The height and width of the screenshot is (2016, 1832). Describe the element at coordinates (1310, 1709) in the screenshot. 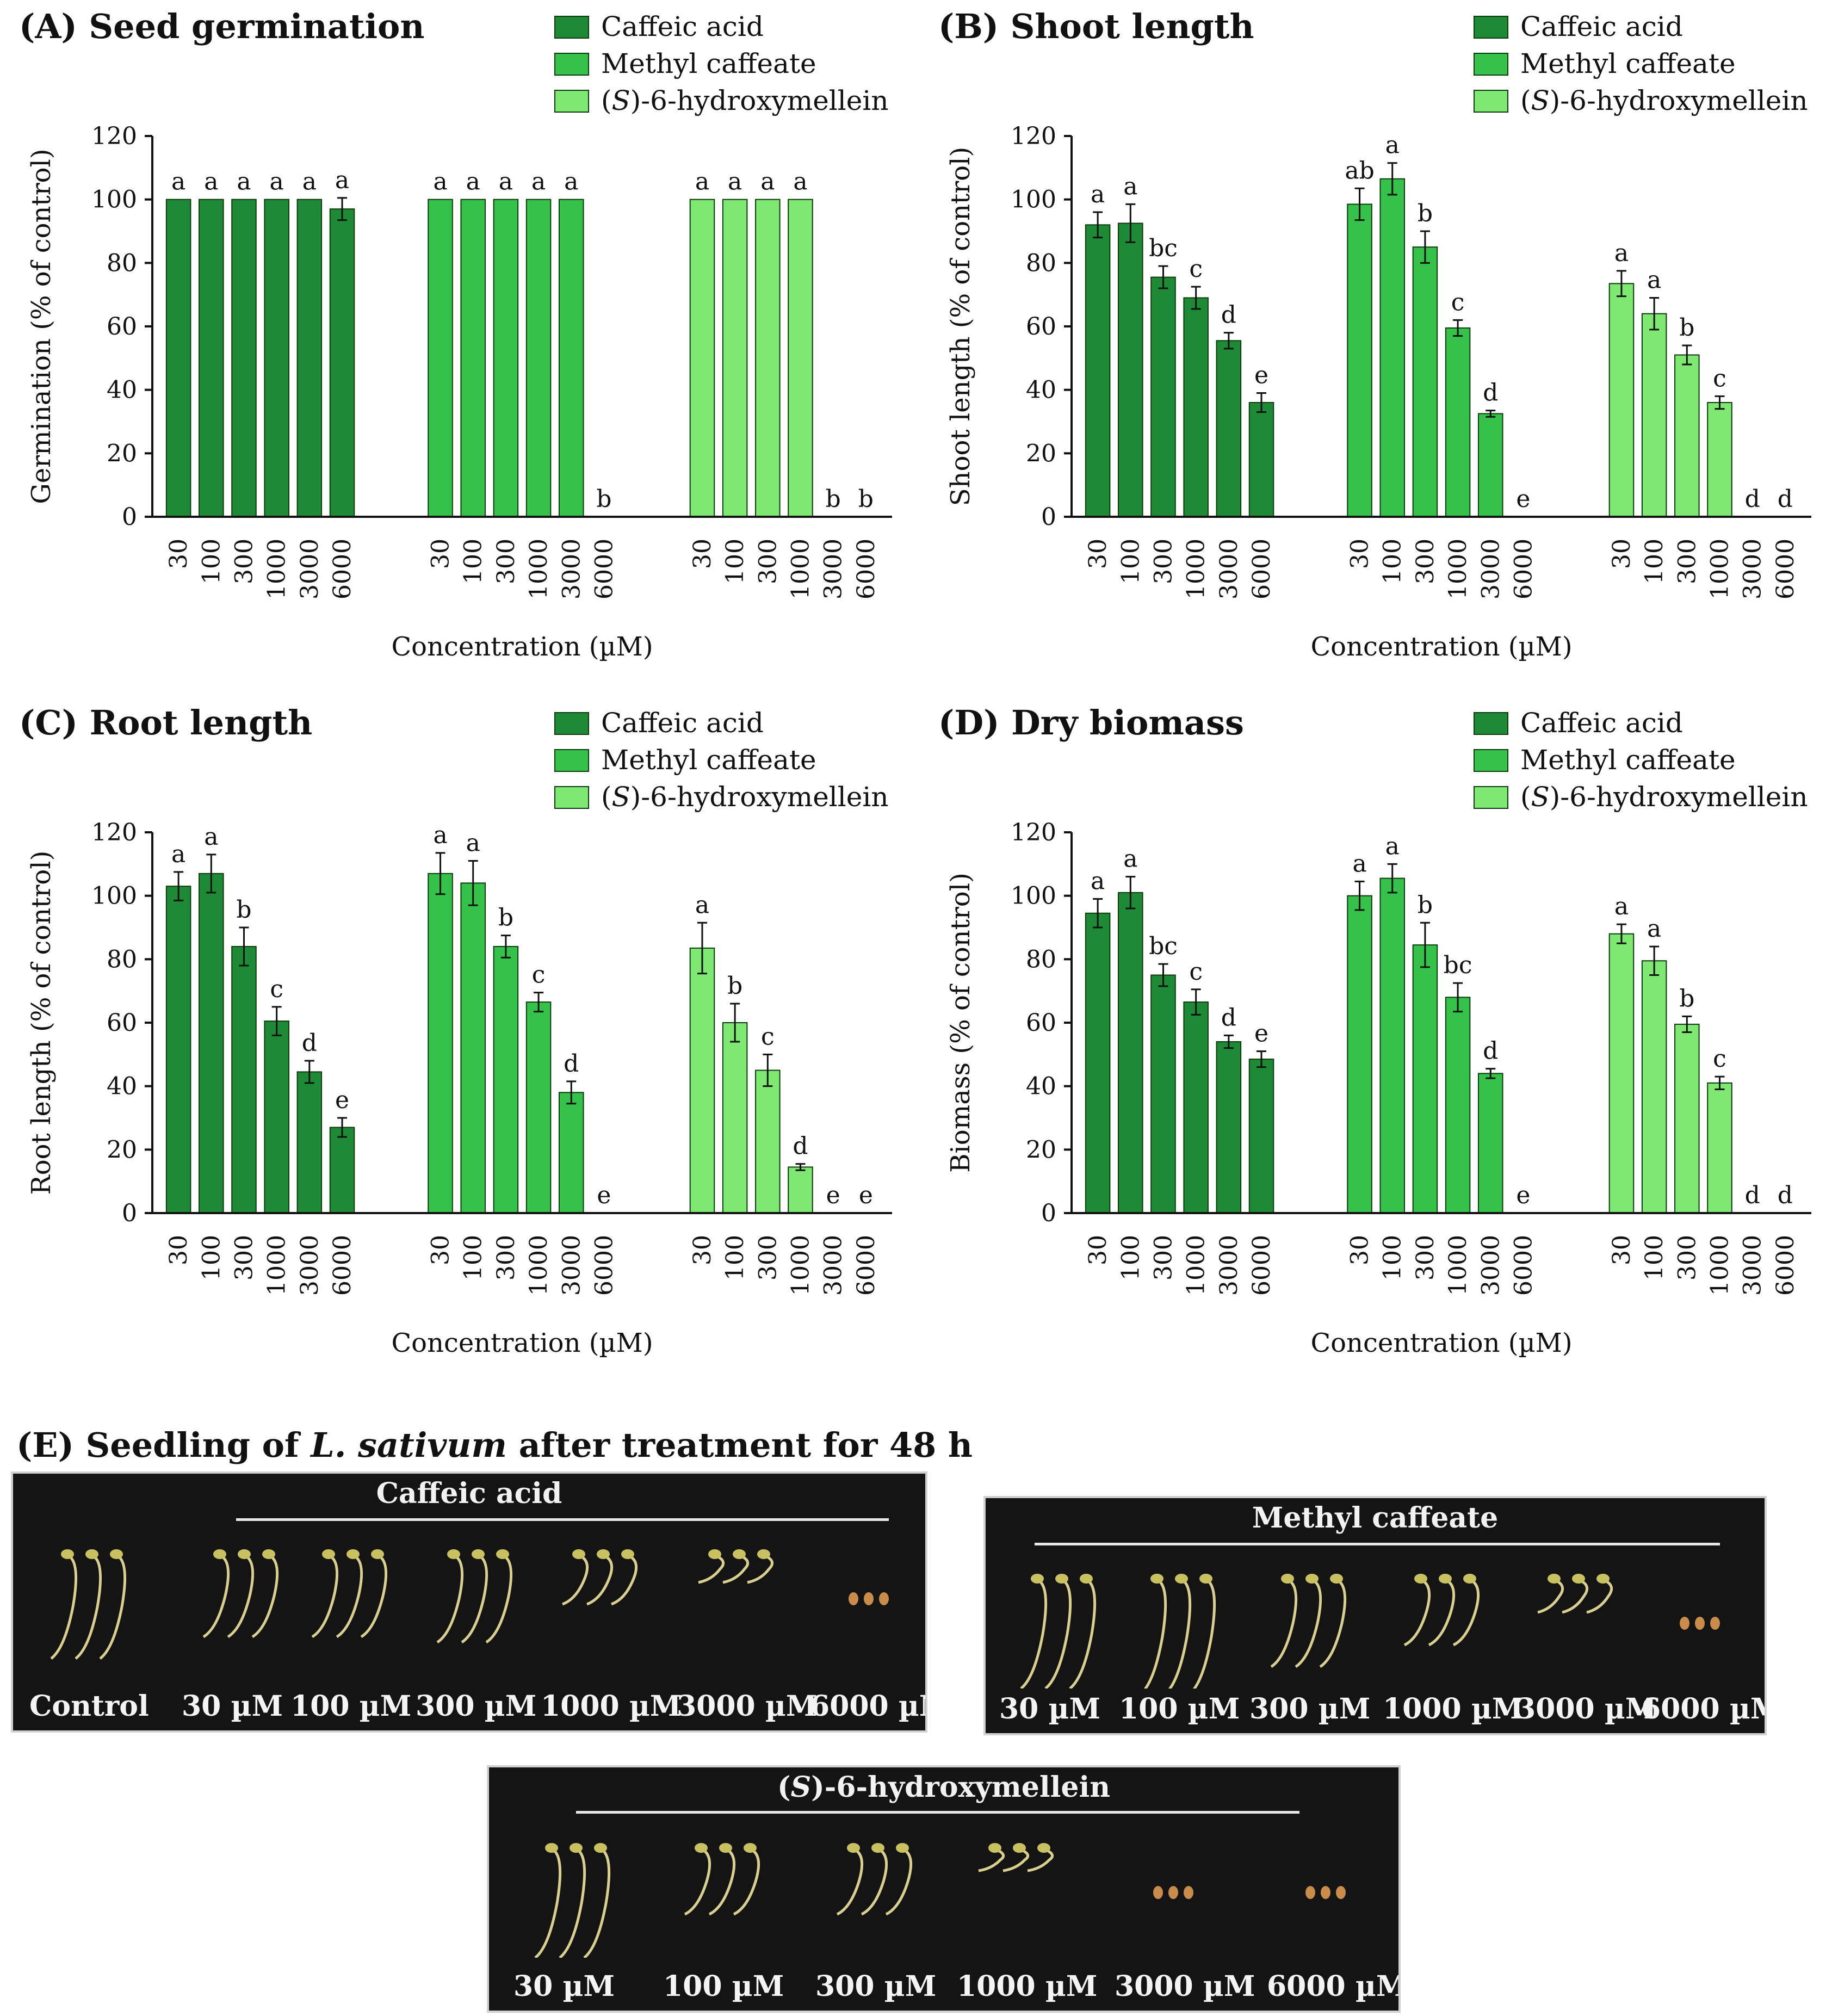

I see `photo-label: 300 µM` at that location.